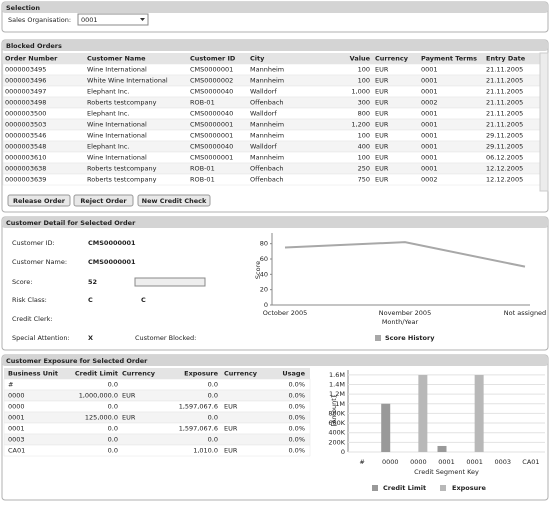 This screenshot has width=550, height=505. What do you see at coordinates (504, 158) in the screenshot?
I see `cell: 06.12.2005` at bounding box center [504, 158].